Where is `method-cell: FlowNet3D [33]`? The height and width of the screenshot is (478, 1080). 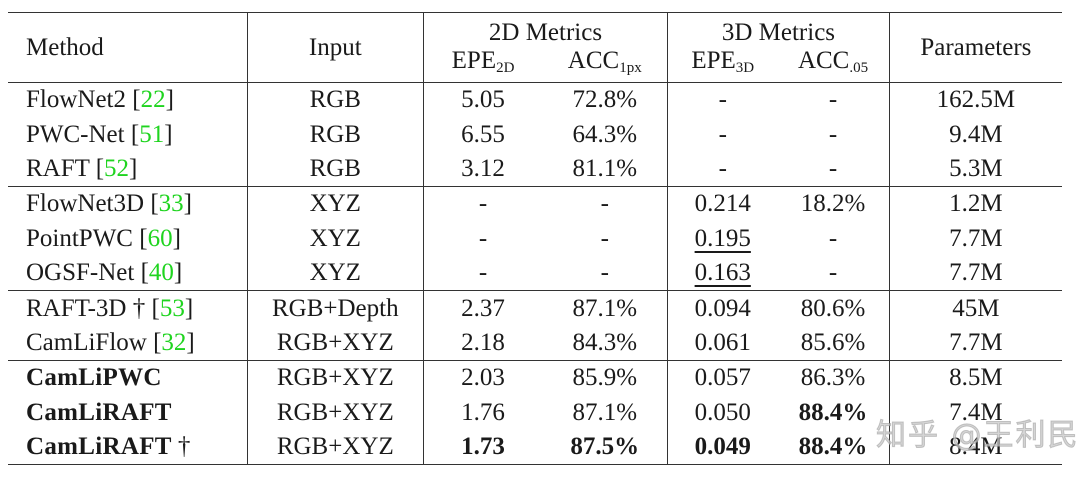
method-cell: FlowNet3D [33] is located at coordinates (128, 204).